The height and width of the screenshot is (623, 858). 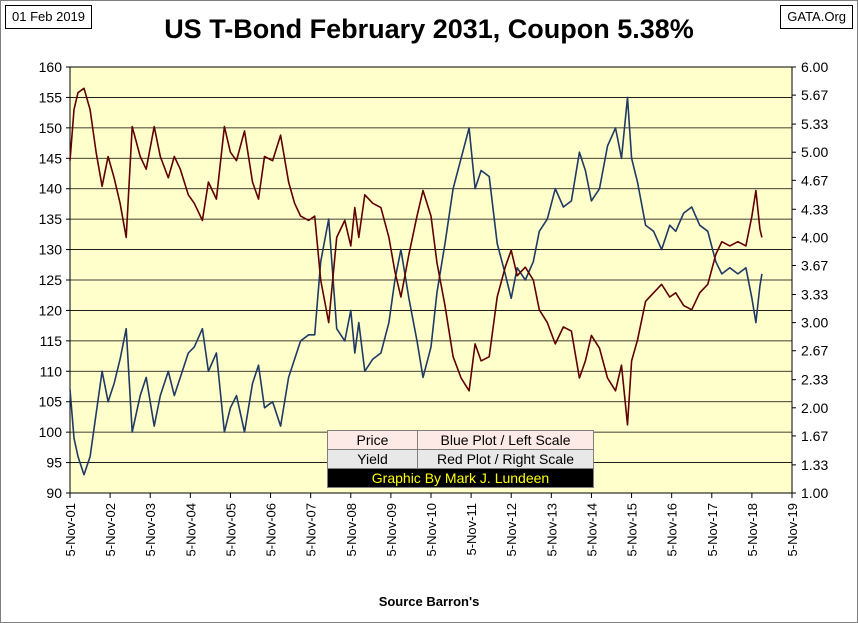 I want to click on right-tick-label: 3.67, so click(x=814, y=266).